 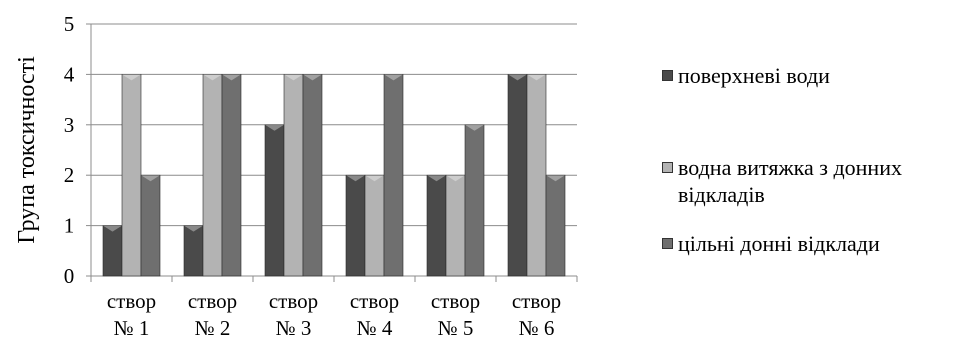 What do you see at coordinates (69, 226) in the screenshot?
I see `y-tick-label: 1` at bounding box center [69, 226].